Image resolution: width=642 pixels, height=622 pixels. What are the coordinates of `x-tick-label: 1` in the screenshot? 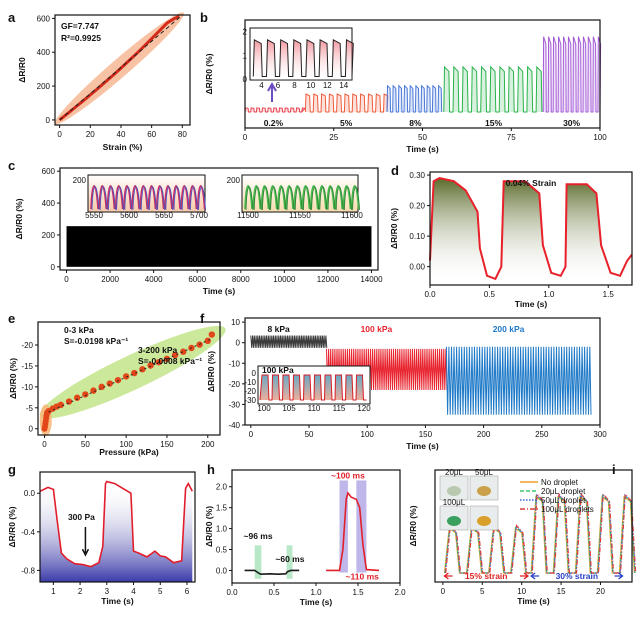 It's located at (53, 591).